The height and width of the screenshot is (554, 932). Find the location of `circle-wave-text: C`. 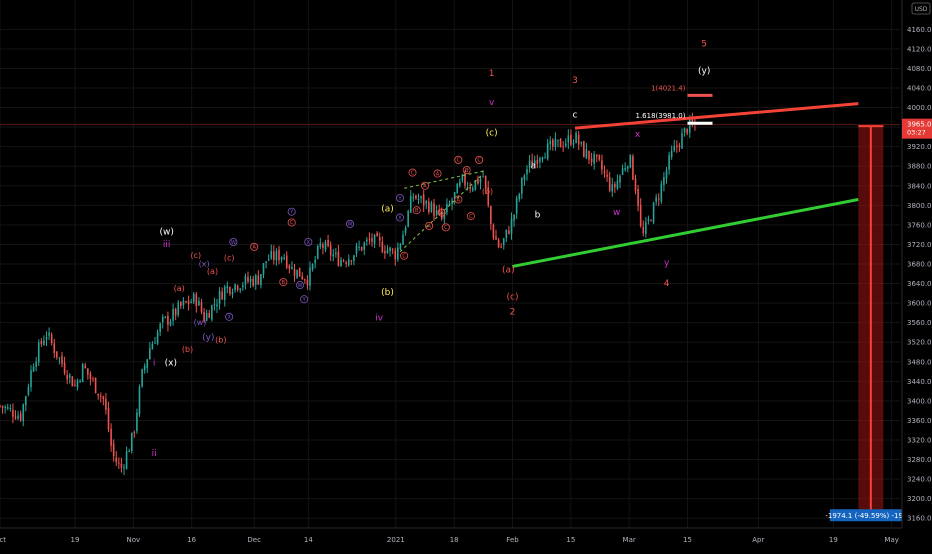

circle-wave-text: C is located at coordinates (404, 256).